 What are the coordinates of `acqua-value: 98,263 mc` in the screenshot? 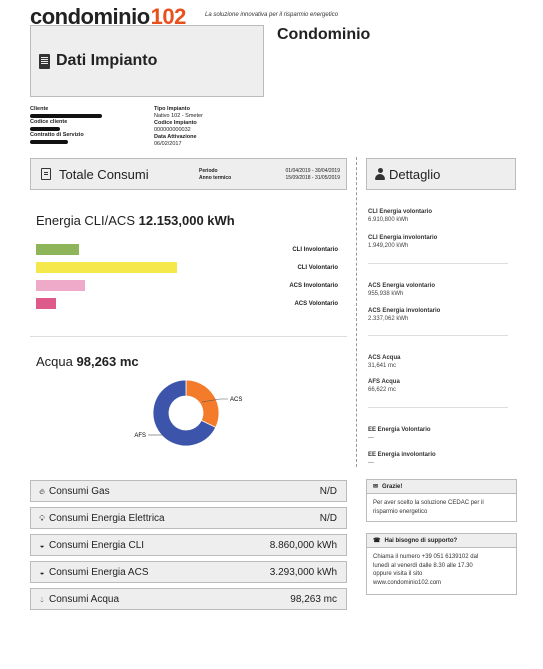 It's located at (107, 361).